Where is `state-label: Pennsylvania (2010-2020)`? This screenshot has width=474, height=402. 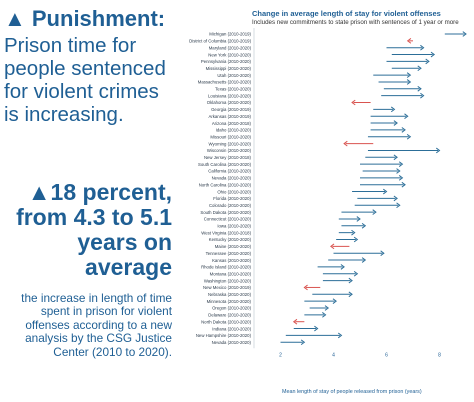 state-label: Pennsylvania (2010-2020) is located at coordinates (226, 61).